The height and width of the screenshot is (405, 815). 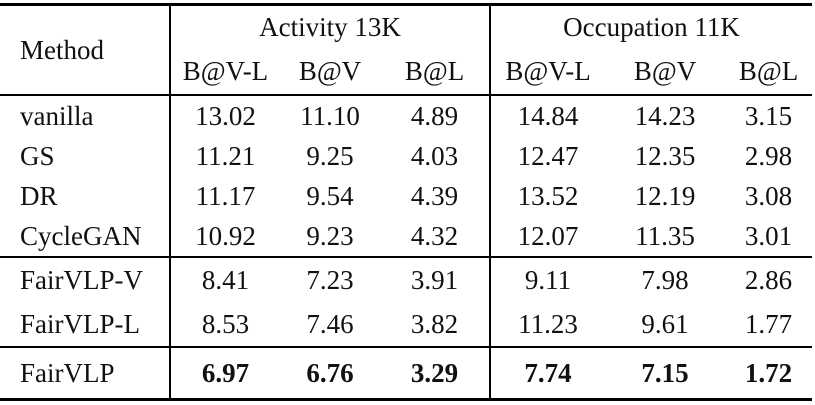 I want to click on value-cell: 7.23, so click(x=330, y=279).